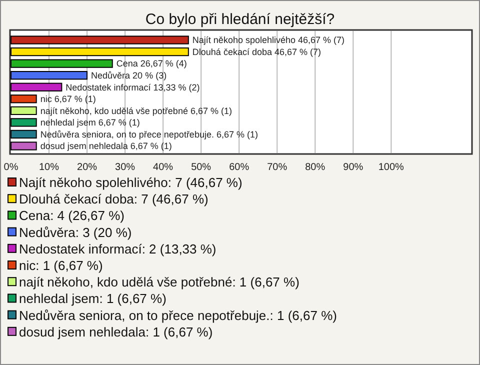 This screenshot has height=365, width=480. Describe the element at coordinates (72, 216) in the screenshot. I see `legend-label: Cena: 4 (26,67 %)` at that location.